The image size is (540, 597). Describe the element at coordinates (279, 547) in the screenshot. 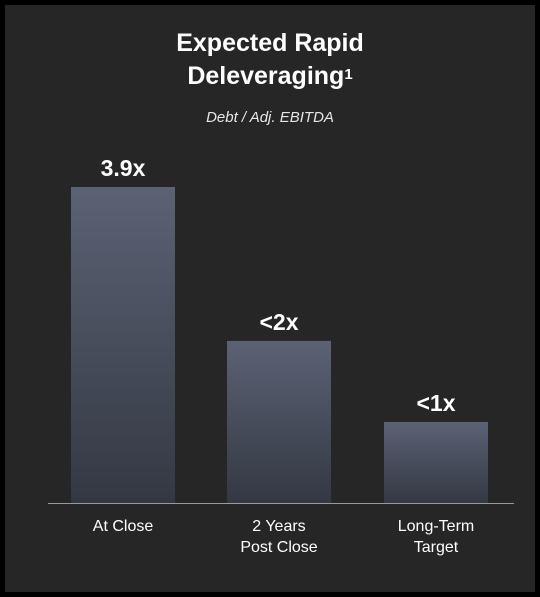

I see `category-label-line: Post Close` at that location.